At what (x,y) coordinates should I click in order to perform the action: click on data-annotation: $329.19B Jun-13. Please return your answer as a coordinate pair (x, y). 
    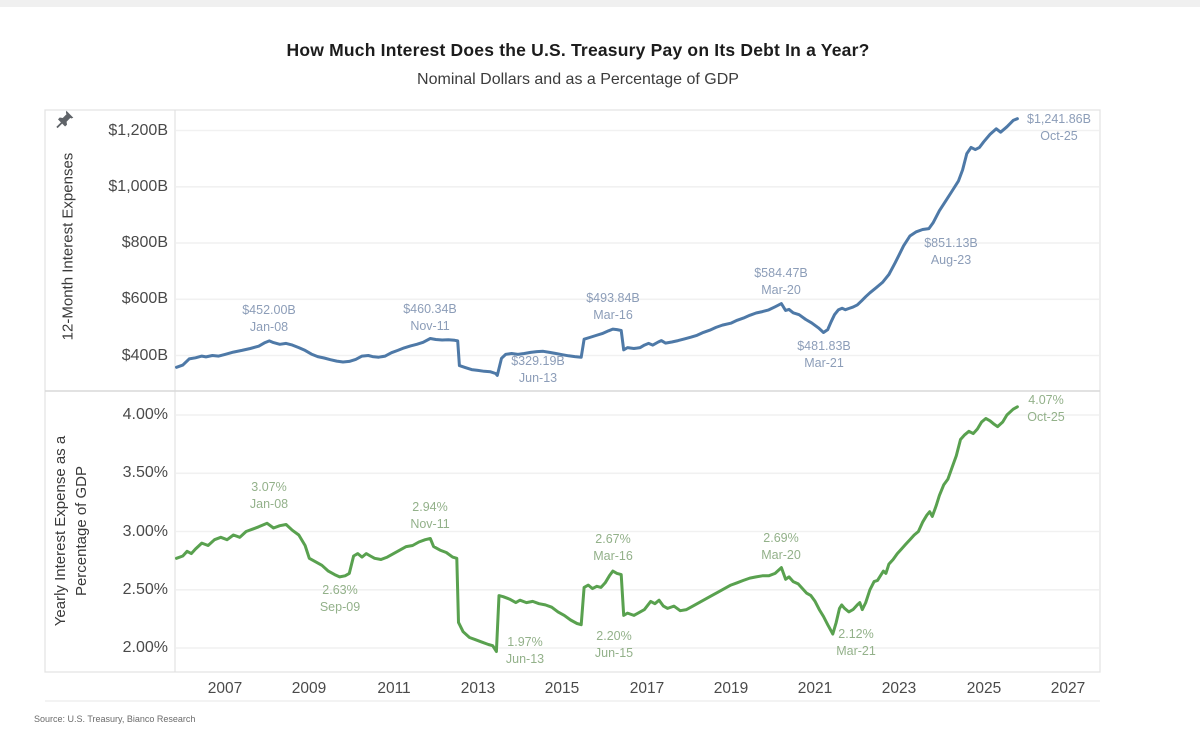
    Looking at the image, I should click on (538, 370).